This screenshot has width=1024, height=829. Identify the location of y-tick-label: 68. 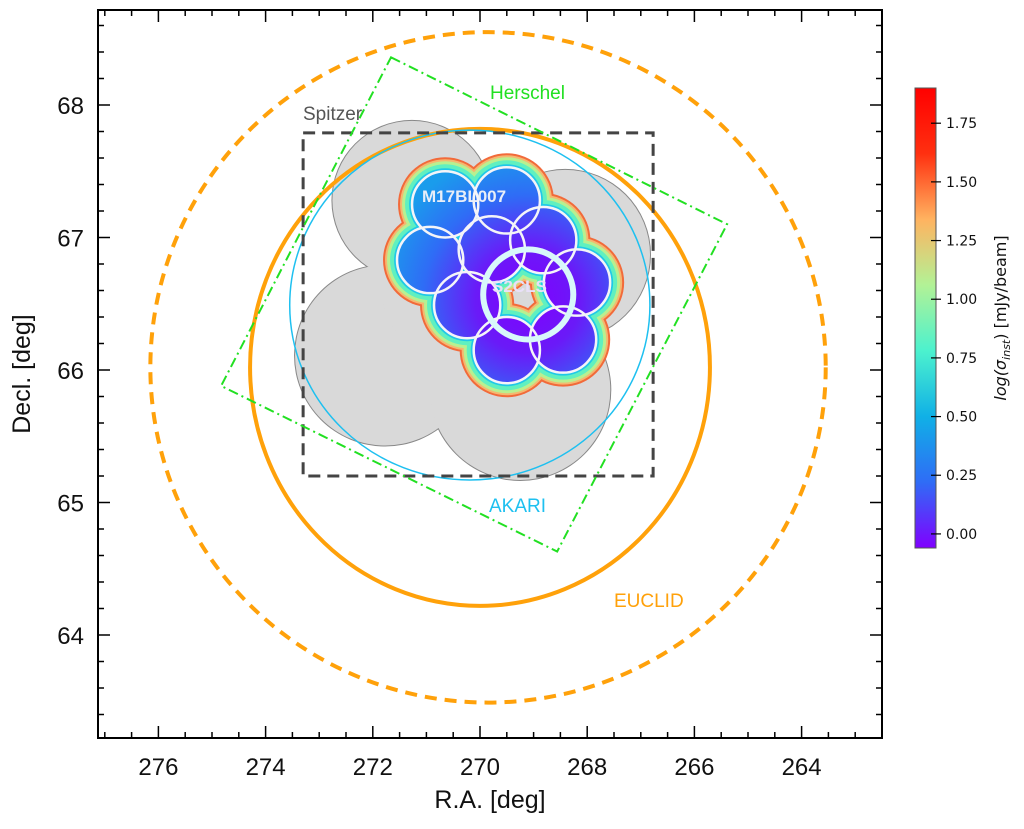
(70, 106).